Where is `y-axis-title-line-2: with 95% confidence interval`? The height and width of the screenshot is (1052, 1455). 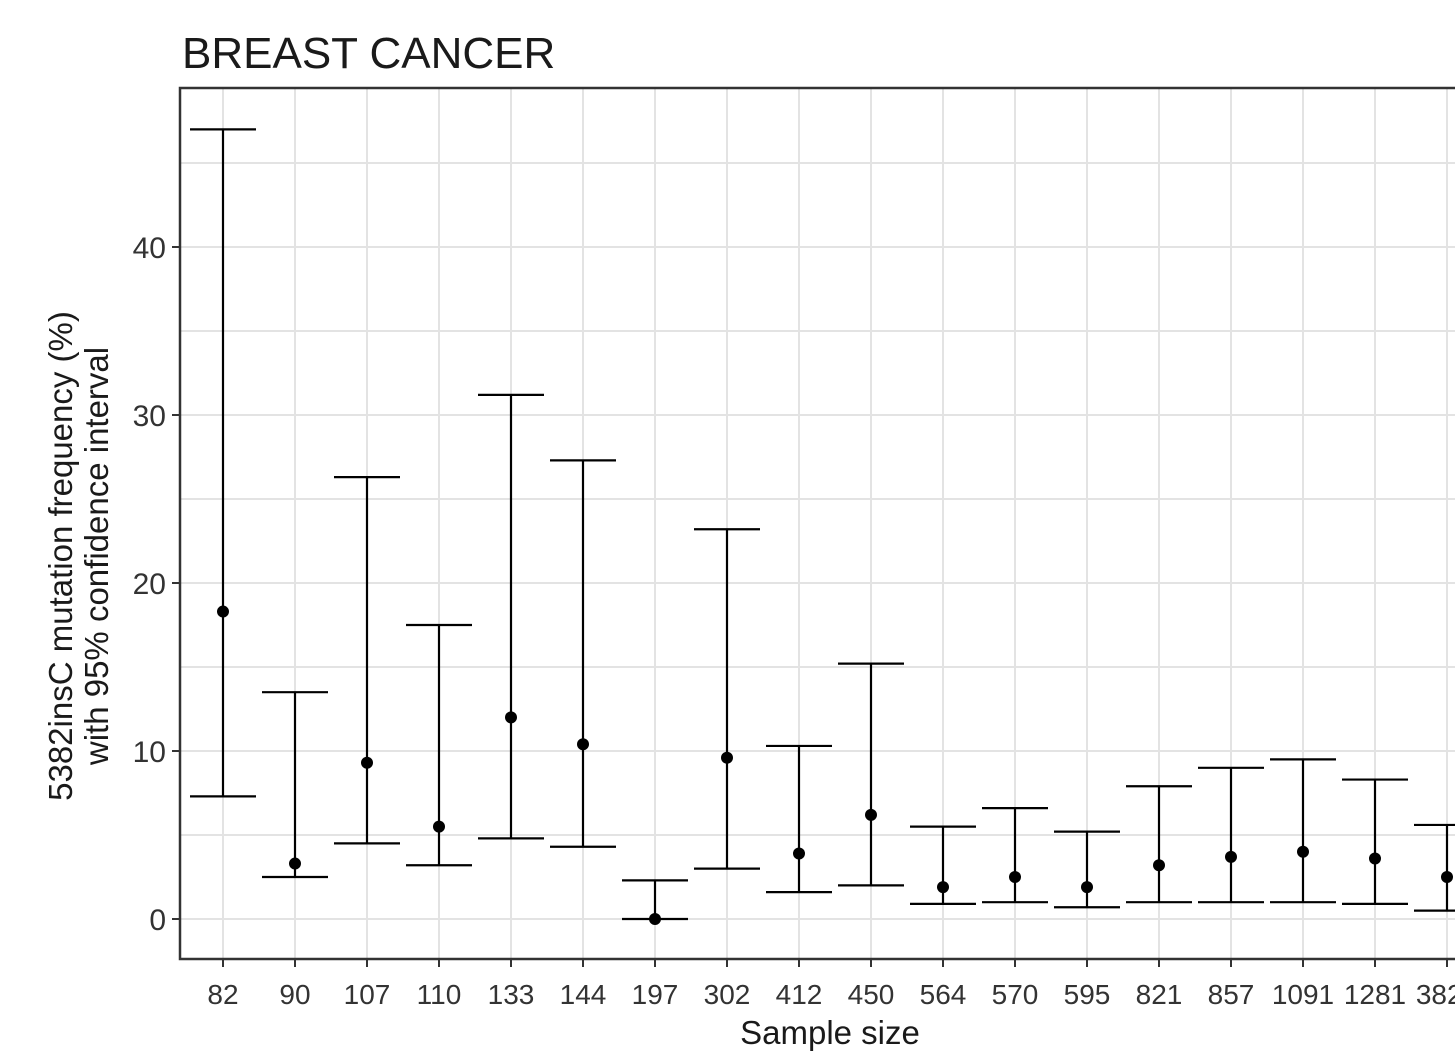
y-axis-title-line-2: with 95% confidence interval is located at coordinates (96, 556).